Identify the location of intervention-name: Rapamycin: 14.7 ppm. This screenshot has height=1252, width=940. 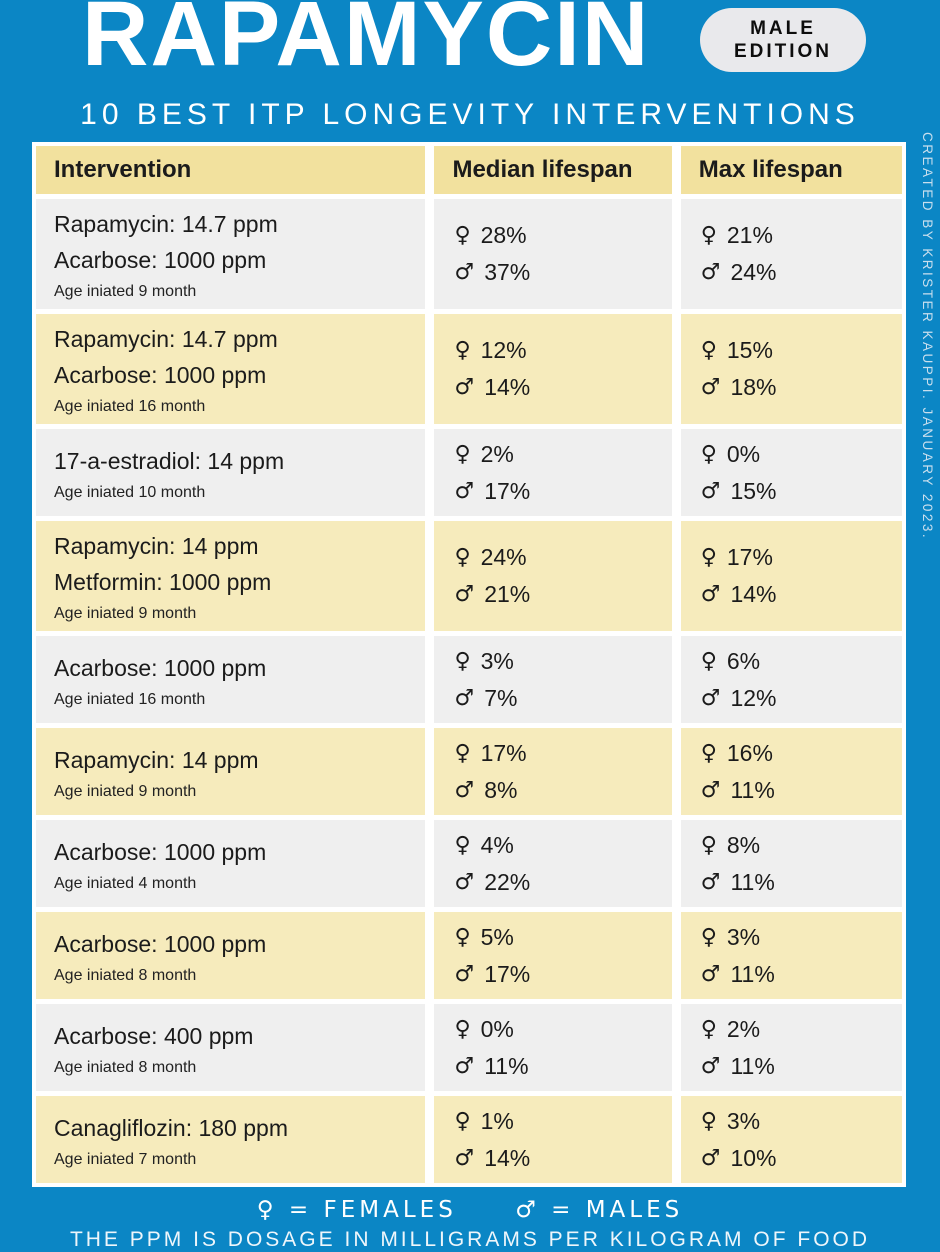
(166, 339).